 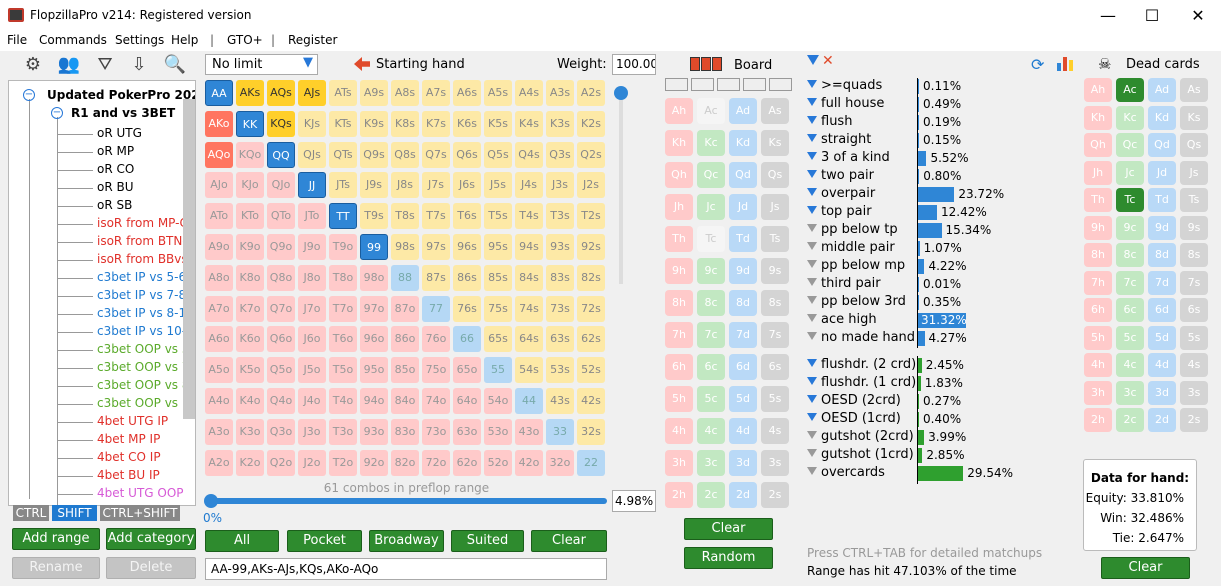 I want to click on hand-cell: QTo, so click(x=281, y=216).